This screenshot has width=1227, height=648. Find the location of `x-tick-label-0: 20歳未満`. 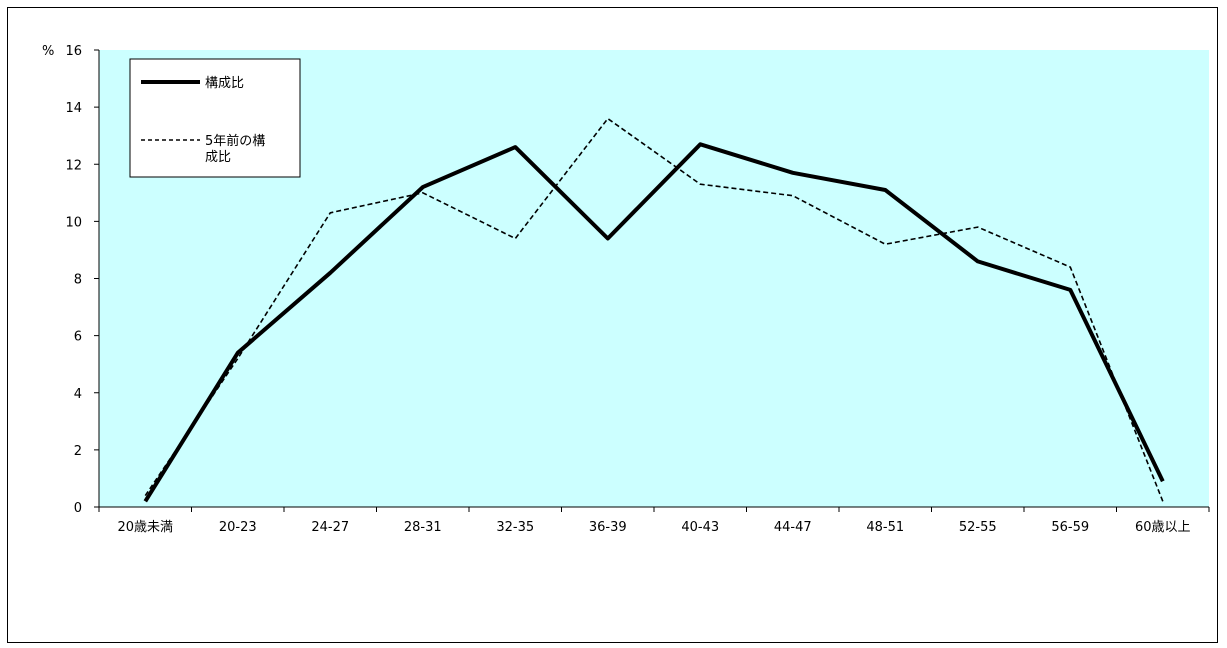

x-tick-label-0: 20歳未満 is located at coordinates (145, 527).